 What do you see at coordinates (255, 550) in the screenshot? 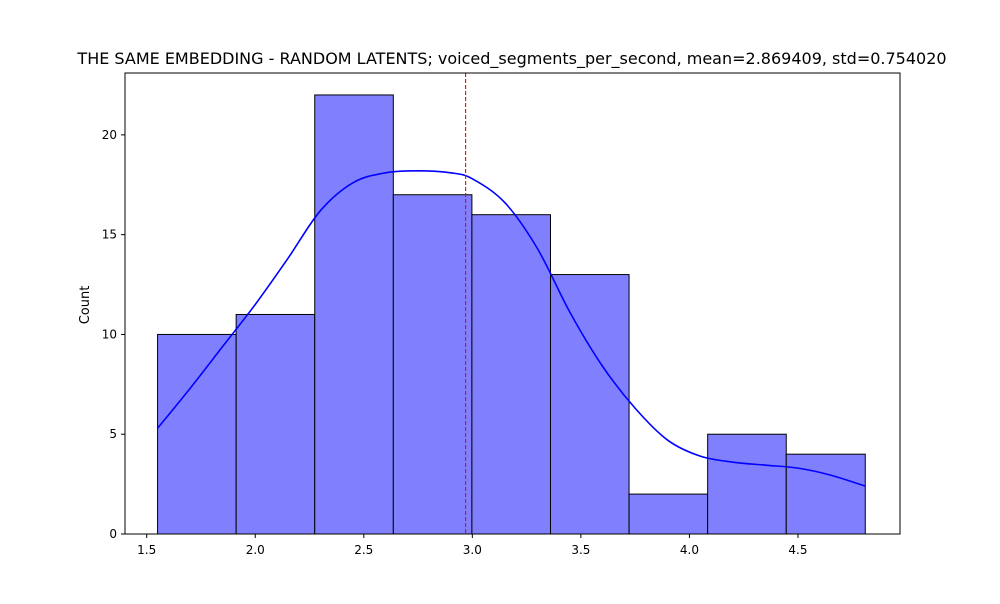
I see `x-tick-label: 2.0` at bounding box center [255, 550].